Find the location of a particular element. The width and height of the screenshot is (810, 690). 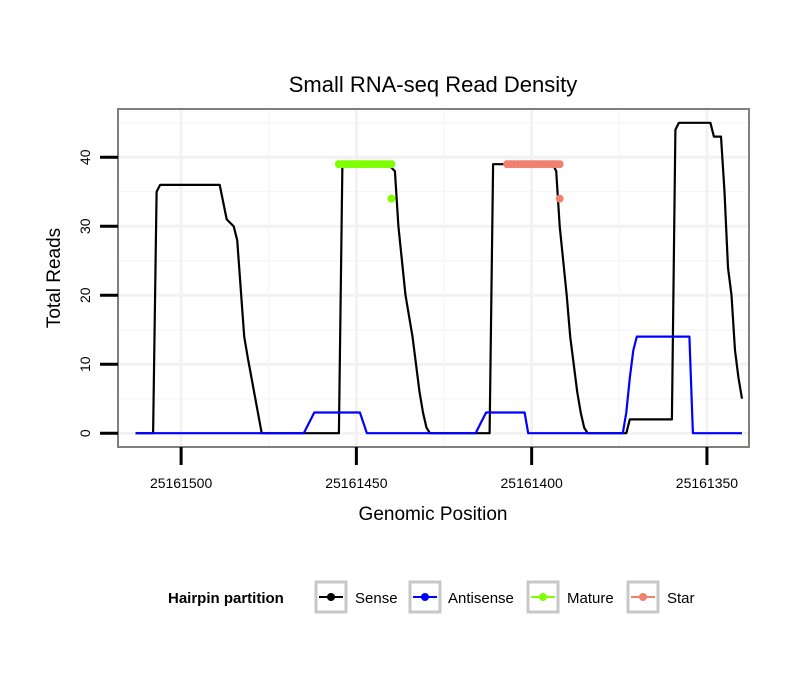

y-tick-label: 10 is located at coordinates (85, 364).